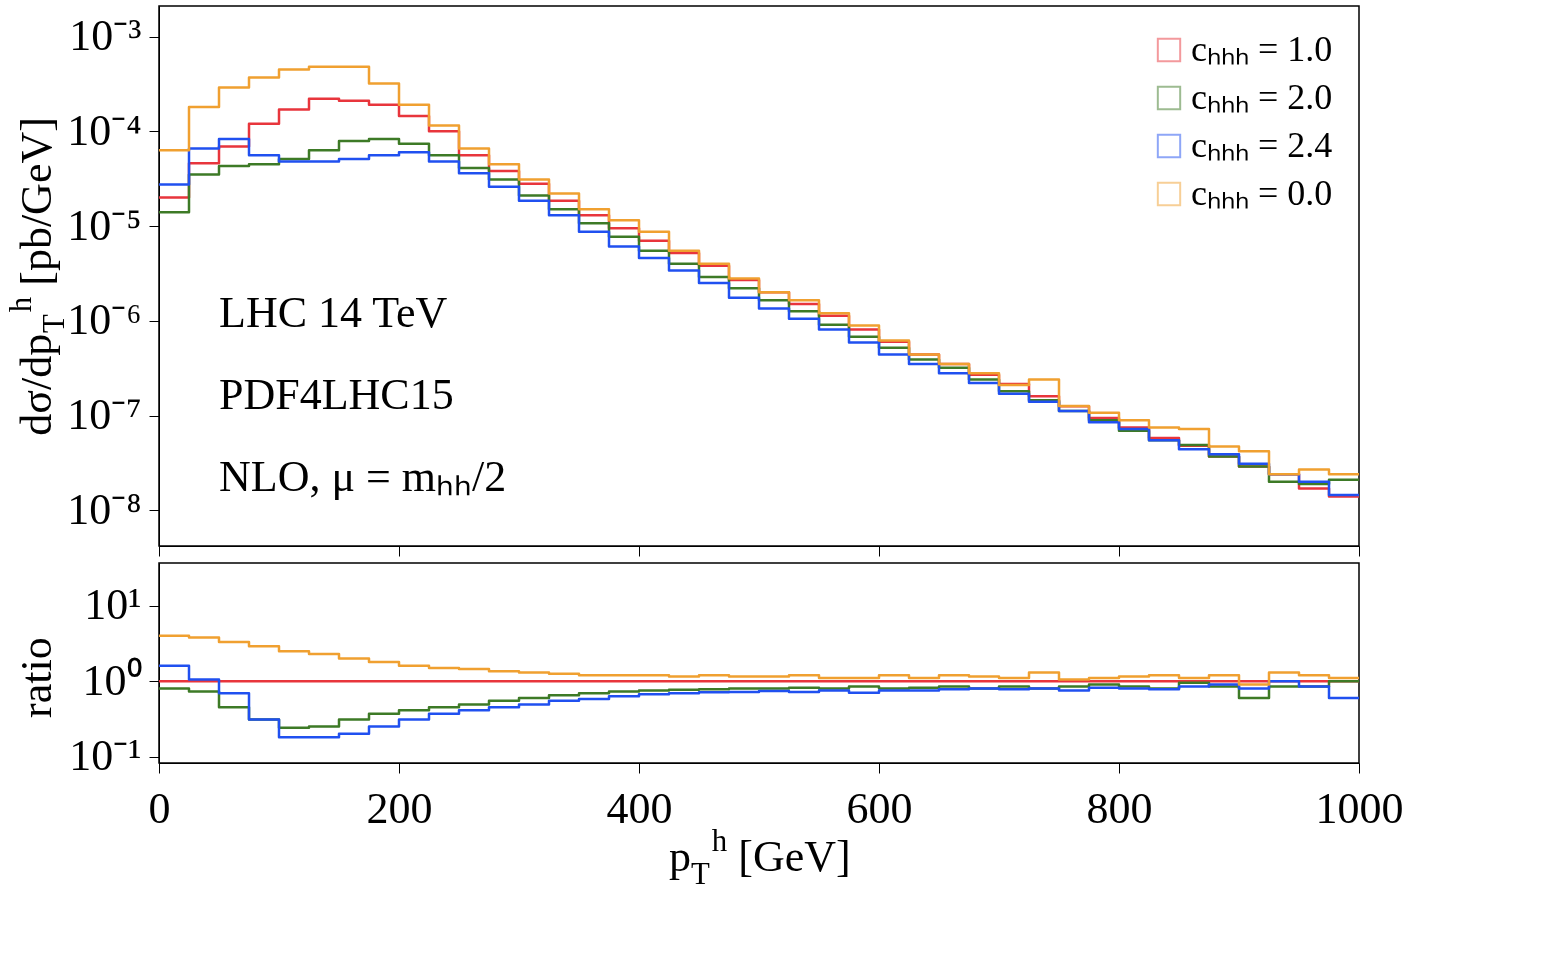  What do you see at coordinates (639, 808) in the screenshot?
I see `x-tick-label: 400` at bounding box center [639, 808].